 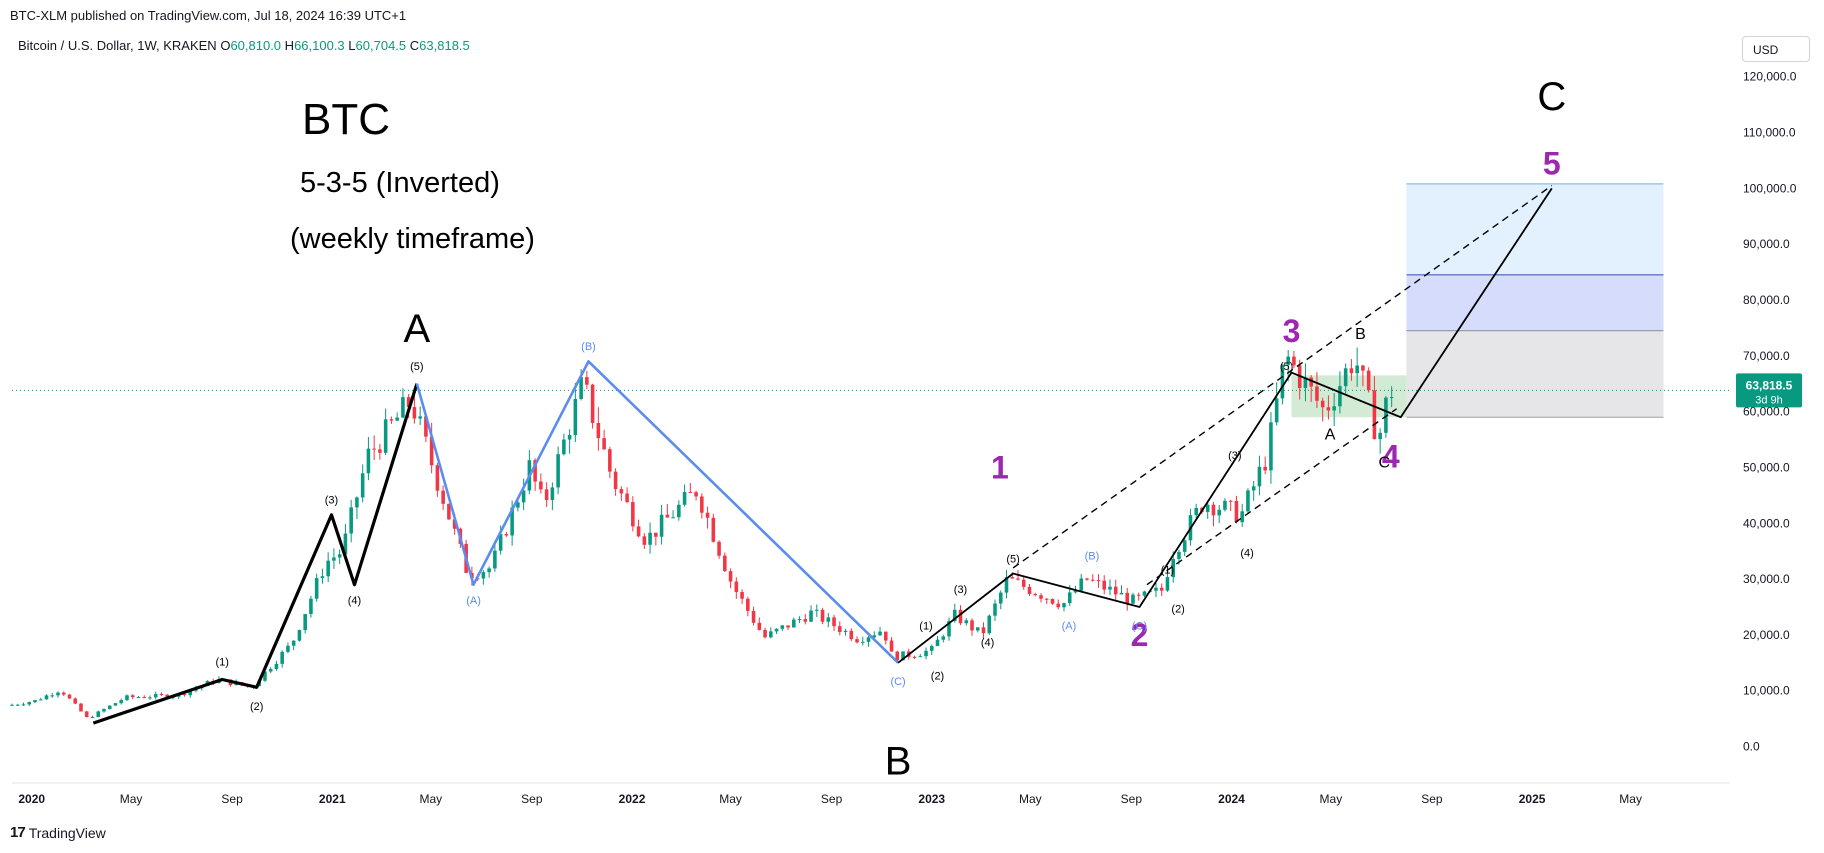 I want to click on open-label: O, so click(x=225, y=45).